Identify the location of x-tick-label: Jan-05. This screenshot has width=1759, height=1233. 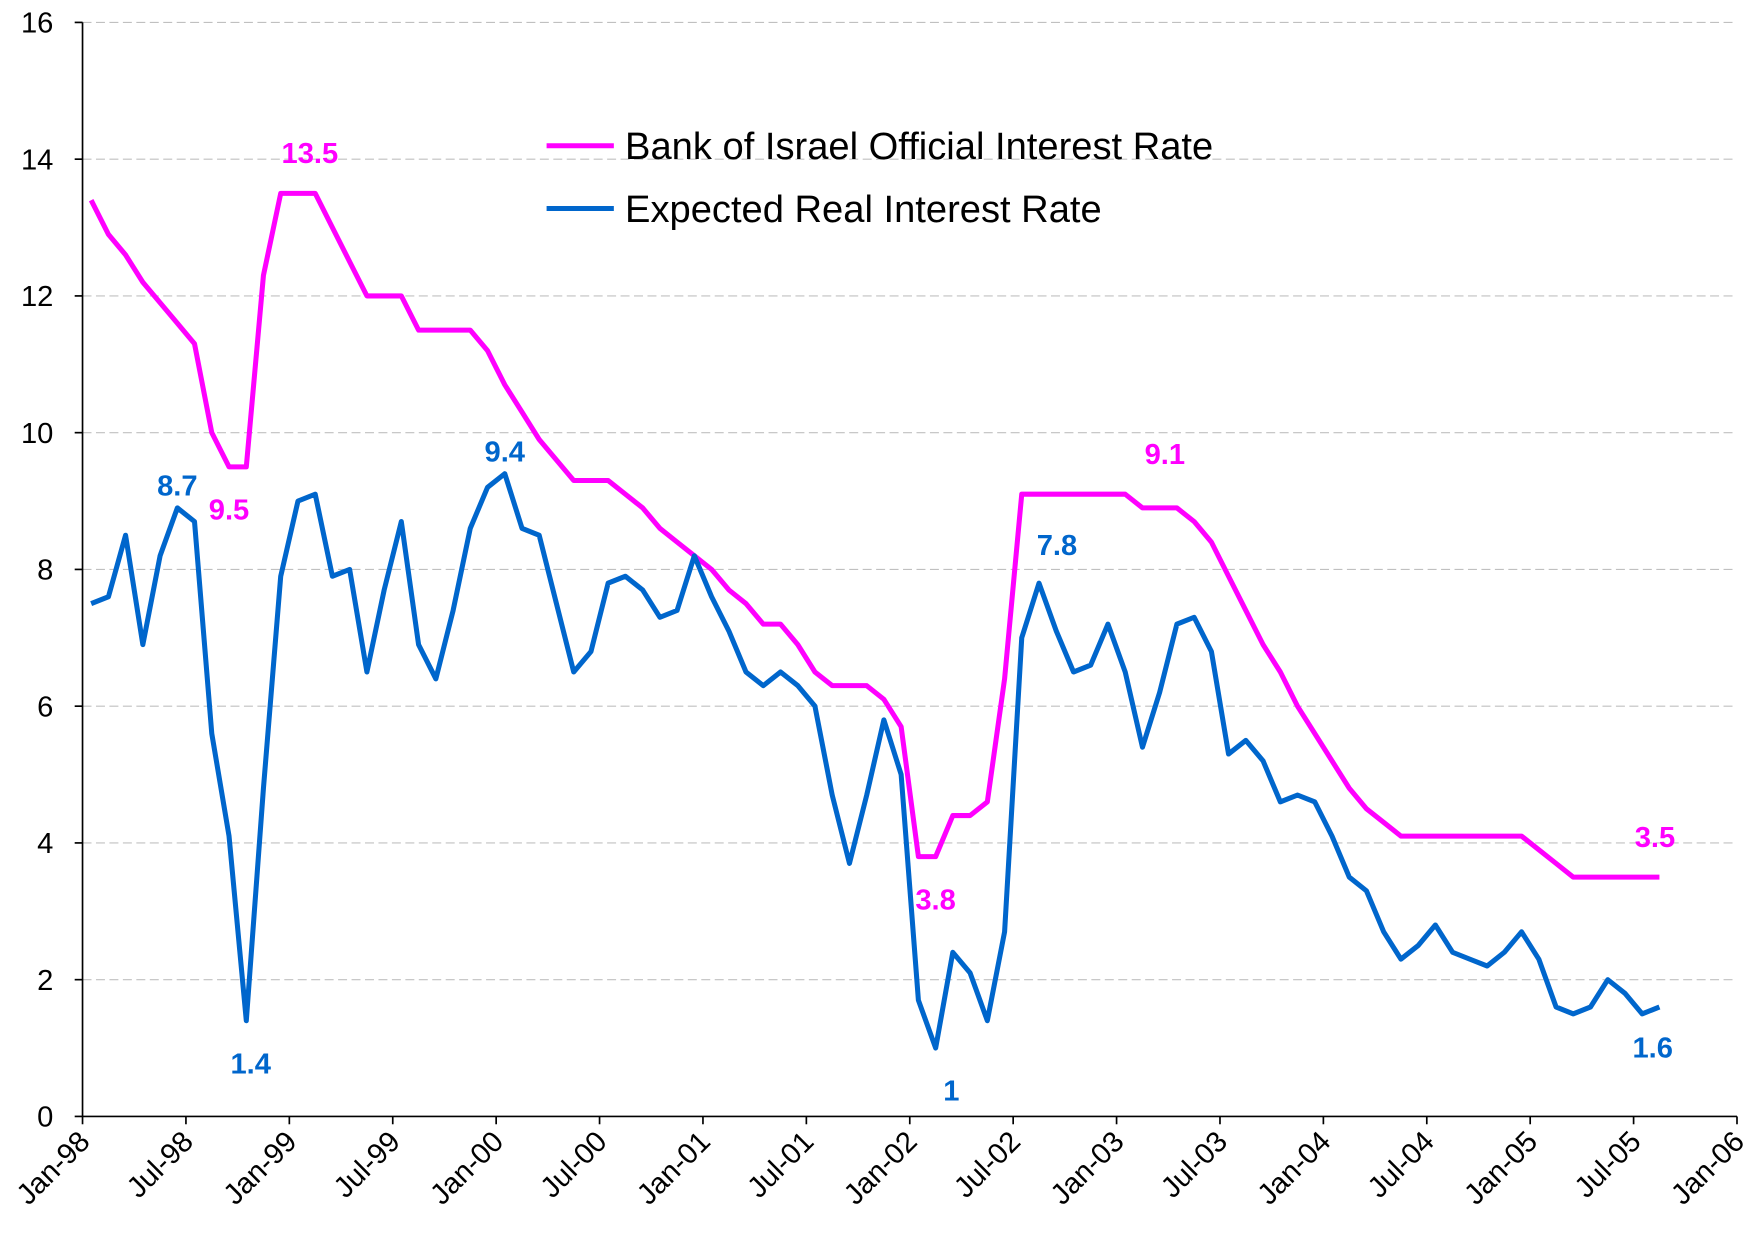
(1502, 1169).